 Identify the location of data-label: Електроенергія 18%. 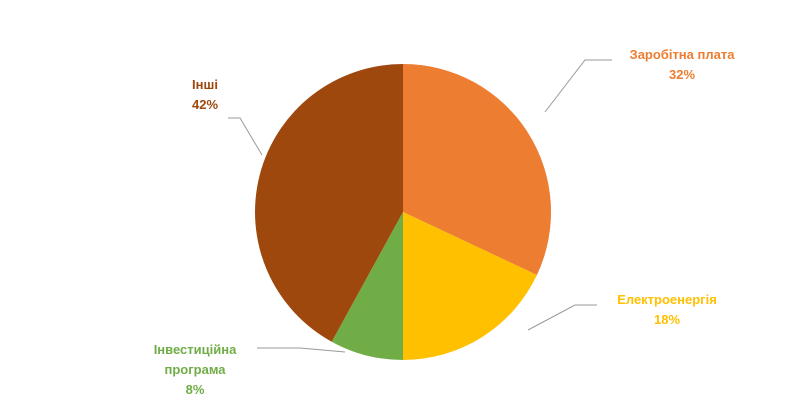
(667, 310).